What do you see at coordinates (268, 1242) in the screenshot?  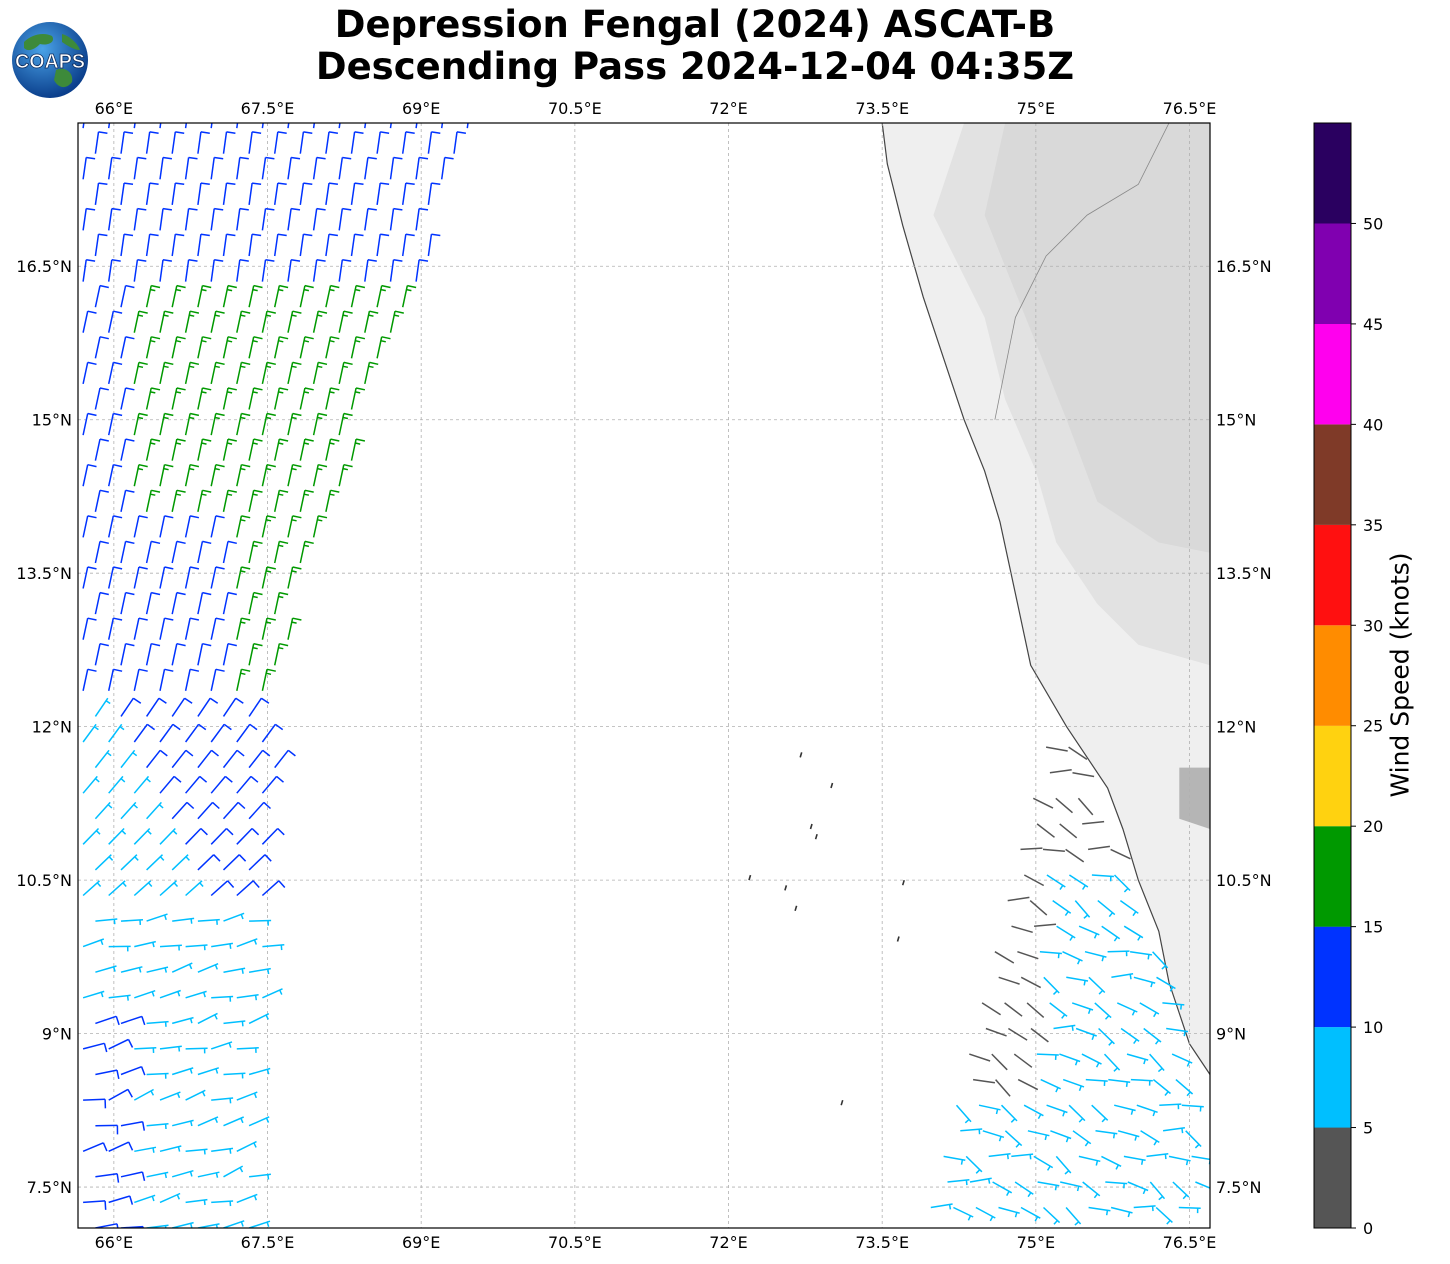 I see `lon-tick-label-bottom: 67.5°E` at bounding box center [268, 1242].